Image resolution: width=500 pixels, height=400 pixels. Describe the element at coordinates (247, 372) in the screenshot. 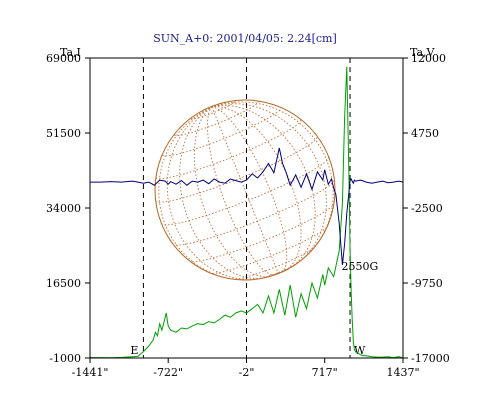

I see `x-tick-label: -2"` at that location.